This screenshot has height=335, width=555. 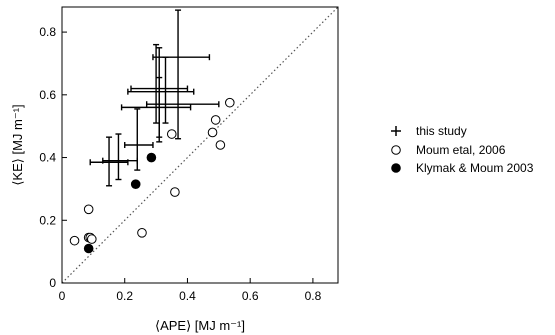 I want to click on legend-item: Moum etal, 2006, so click(x=448, y=150).